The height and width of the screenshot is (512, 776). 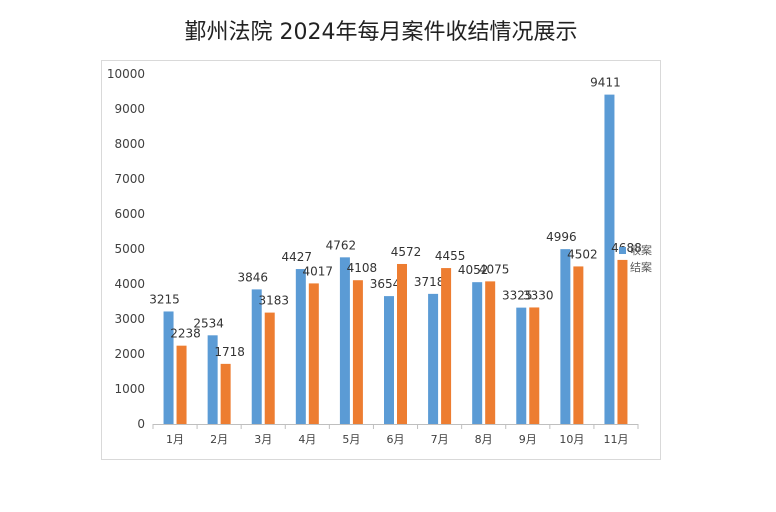 What do you see at coordinates (175, 439) in the screenshot?
I see `x-tick-label: 1月` at bounding box center [175, 439].